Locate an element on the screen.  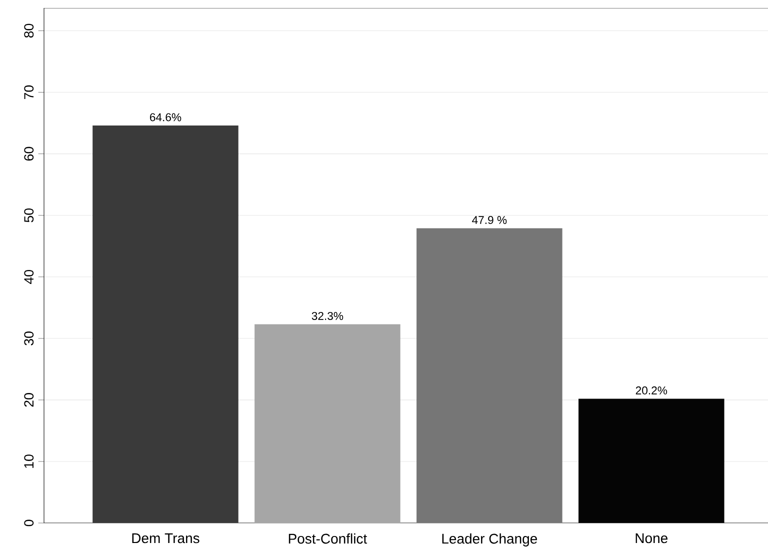
y-tick-label: 30 is located at coordinates (29, 339).